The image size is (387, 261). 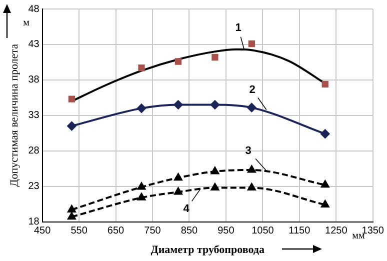 What do you see at coordinates (34, 44) in the screenshot?
I see `y-tick-label: 43` at bounding box center [34, 44].